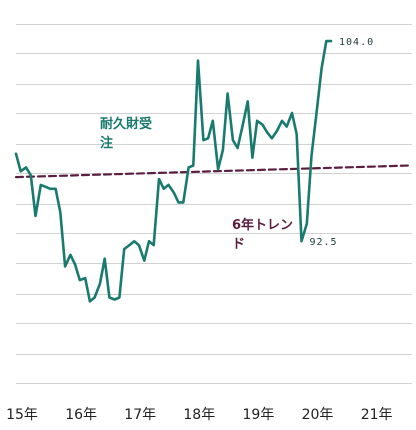  I want to click on durable-series-label-line-1: 注, so click(106, 143).